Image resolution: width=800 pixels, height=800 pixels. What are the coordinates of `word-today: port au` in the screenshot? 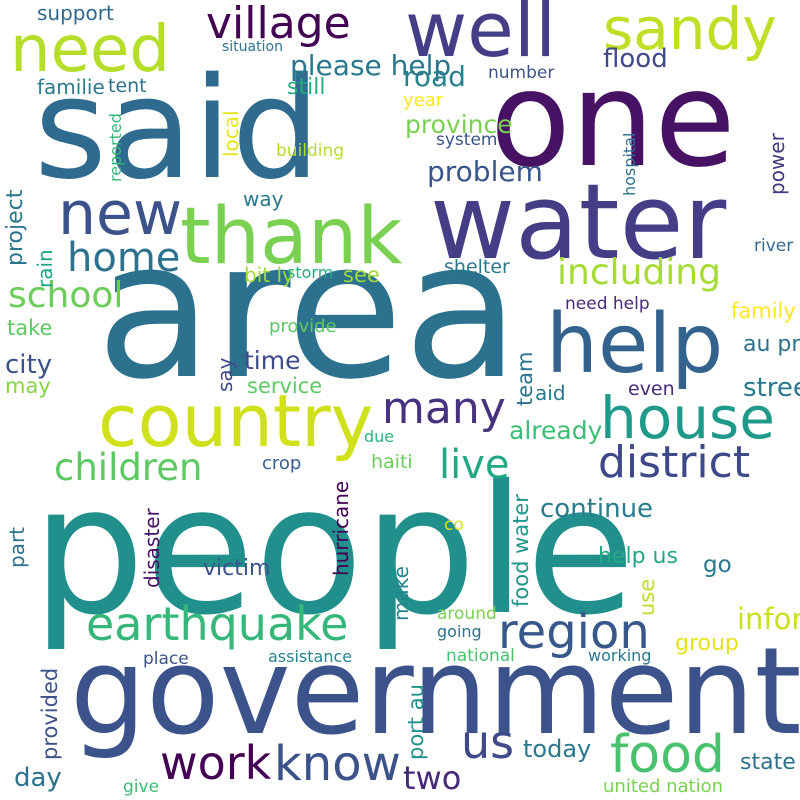 It's located at (416, 722).